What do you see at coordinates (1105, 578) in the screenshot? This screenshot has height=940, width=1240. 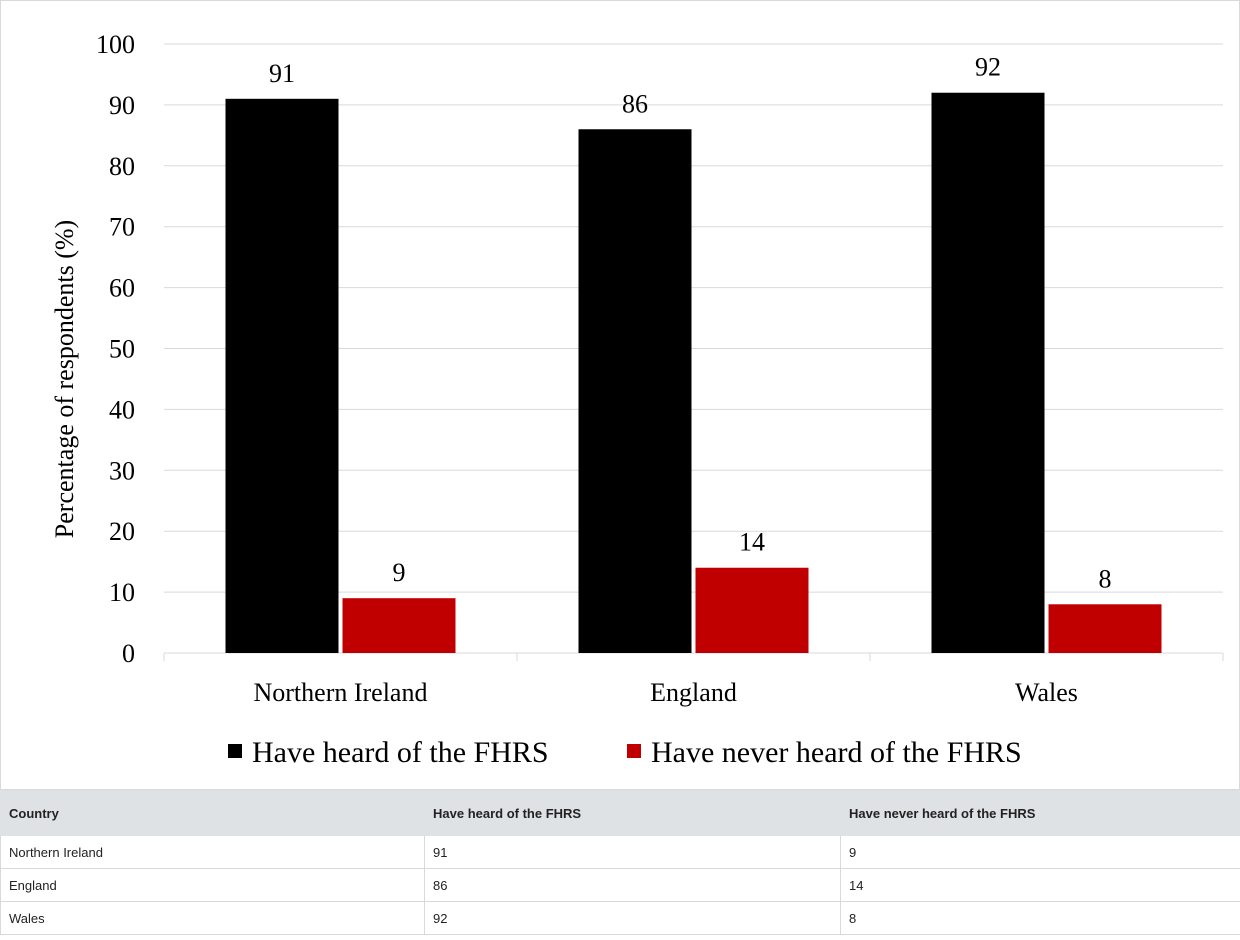 I see `data-label: 8` at bounding box center [1105, 578].